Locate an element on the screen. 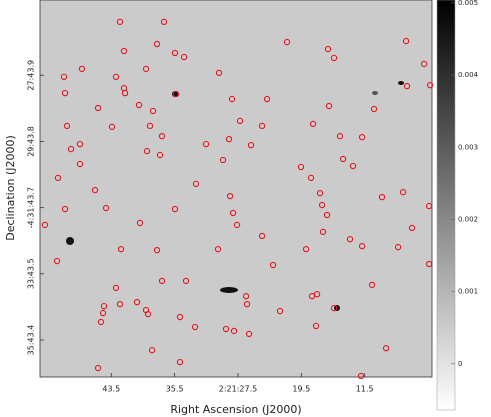  colorbar-tick-label: 0.002 is located at coordinates (468, 219).